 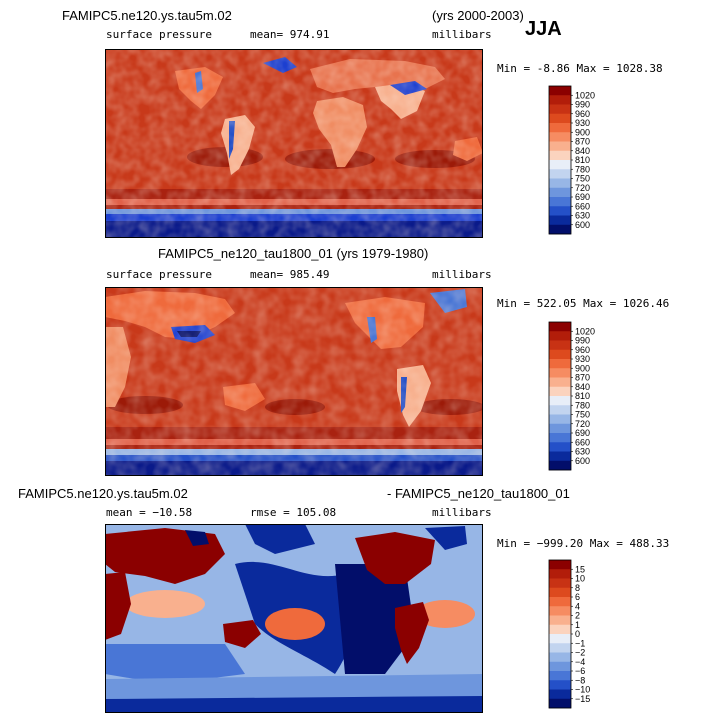 What do you see at coordinates (462, 34) in the screenshot?
I see `panel1-units: millibars` at bounding box center [462, 34].